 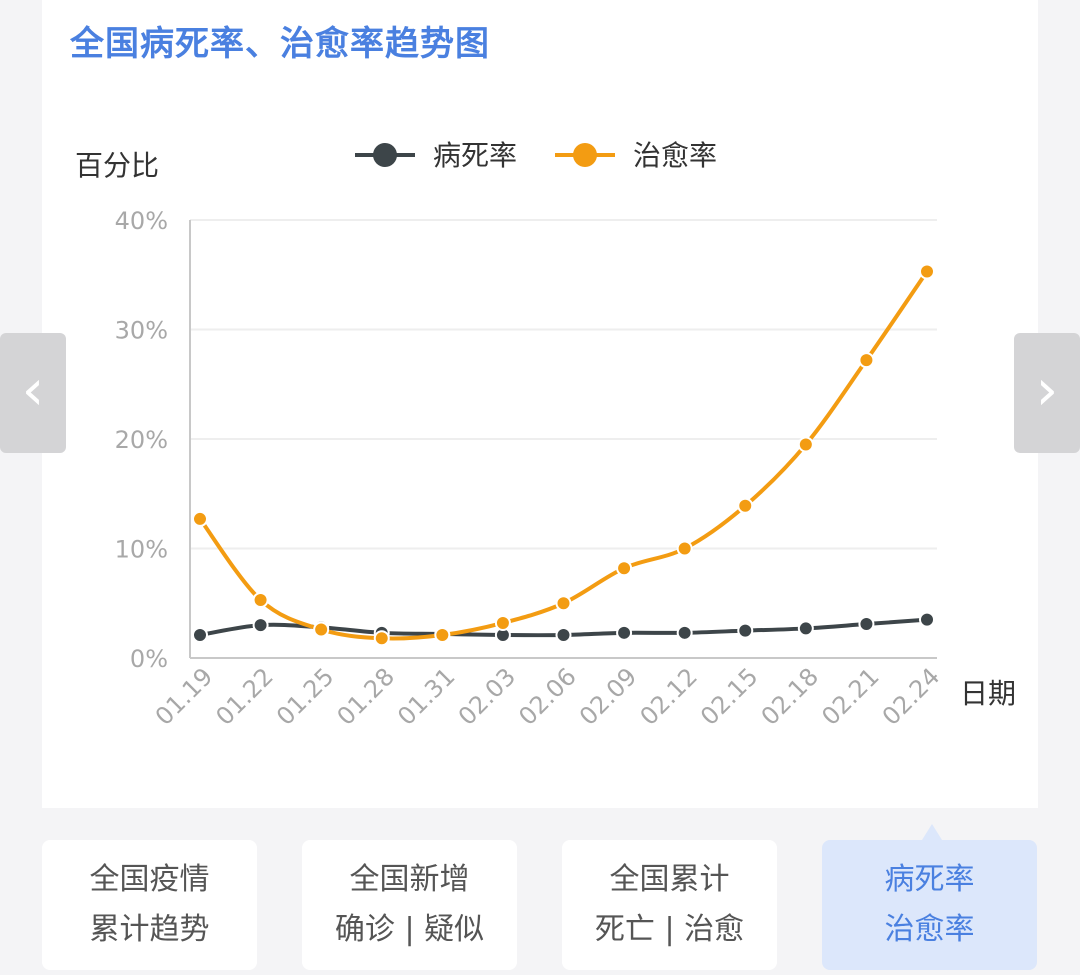 What do you see at coordinates (1047, 390) in the screenshot?
I see `chevron-right-icon: ›` at bounding box center [1047, 390].